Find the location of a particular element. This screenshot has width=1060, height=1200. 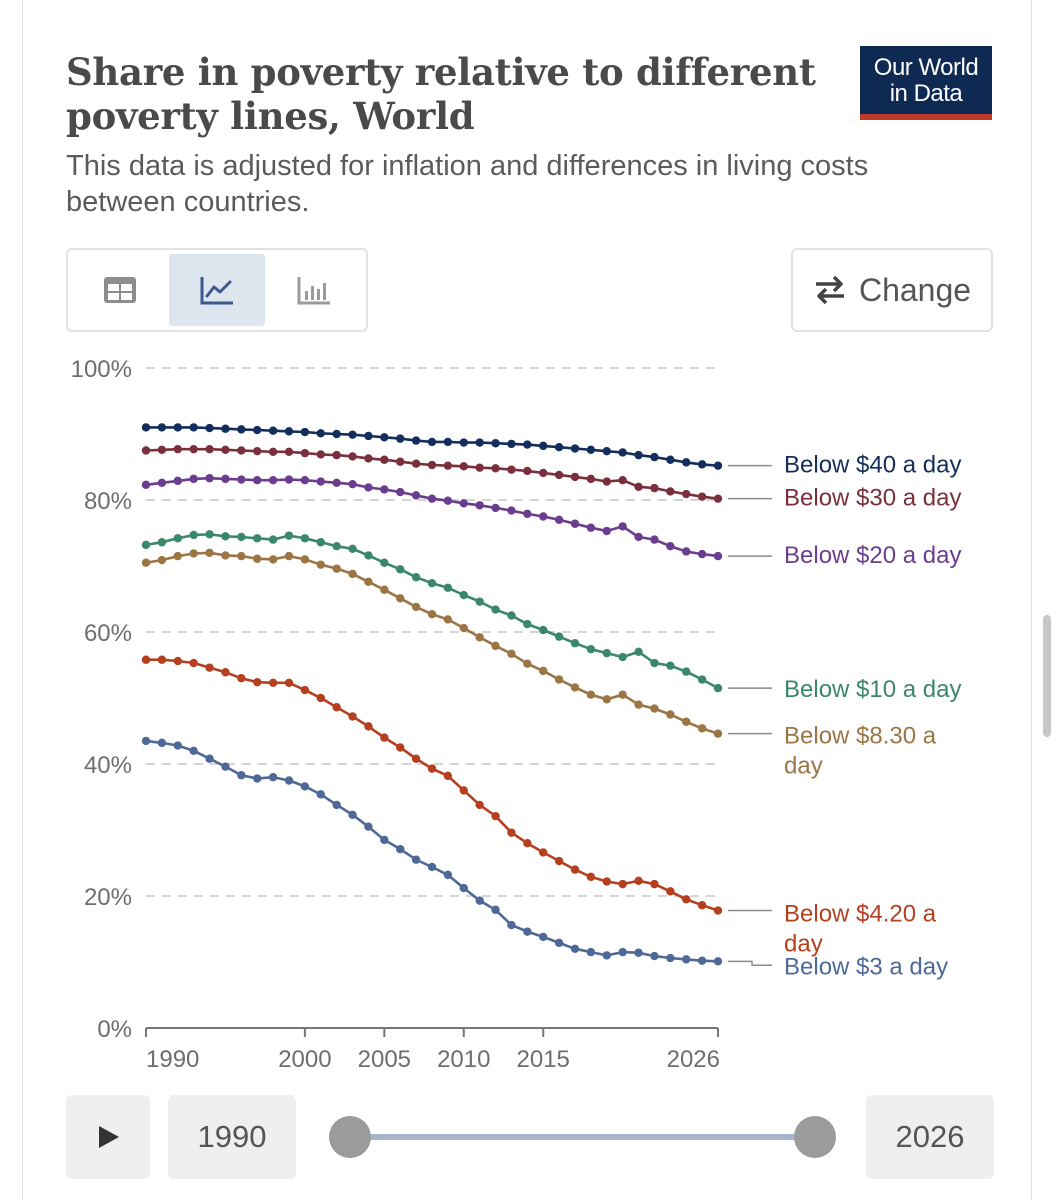

timeline-start-year: 1990 is located at coordinates (232, 1137).